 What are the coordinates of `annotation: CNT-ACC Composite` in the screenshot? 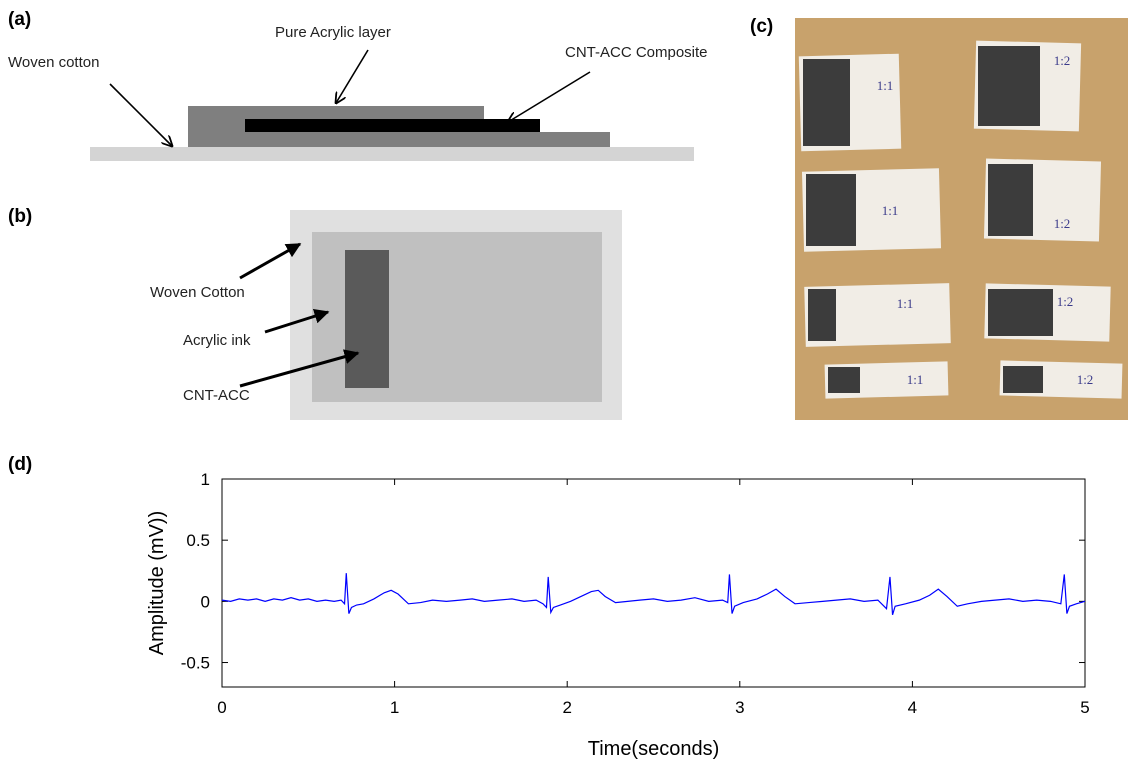 It's located at (636, 52).